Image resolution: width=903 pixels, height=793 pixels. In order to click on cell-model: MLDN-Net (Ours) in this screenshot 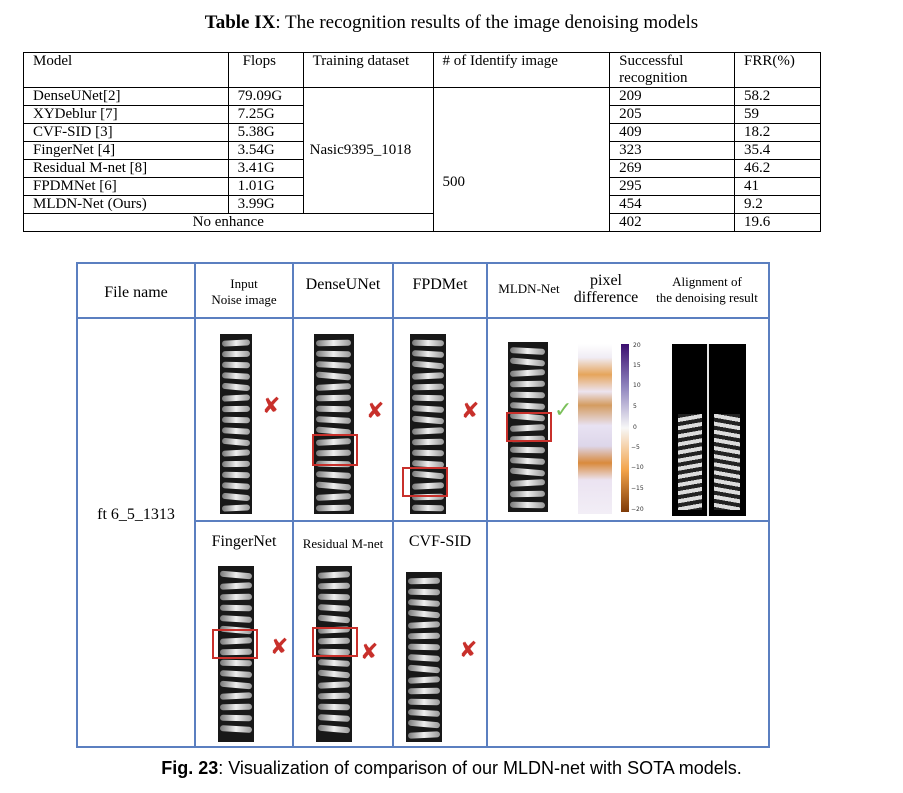, I will do `click(126, 204)`.